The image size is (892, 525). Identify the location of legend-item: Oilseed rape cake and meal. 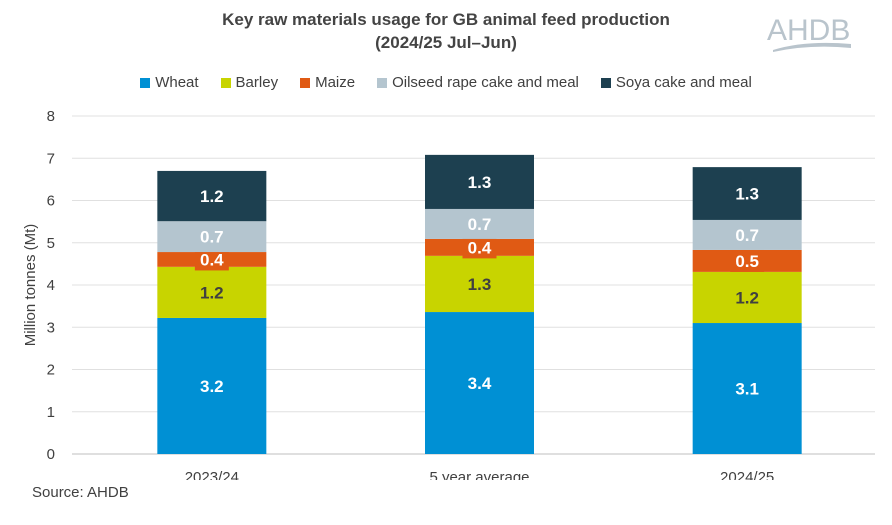
(478, 82).